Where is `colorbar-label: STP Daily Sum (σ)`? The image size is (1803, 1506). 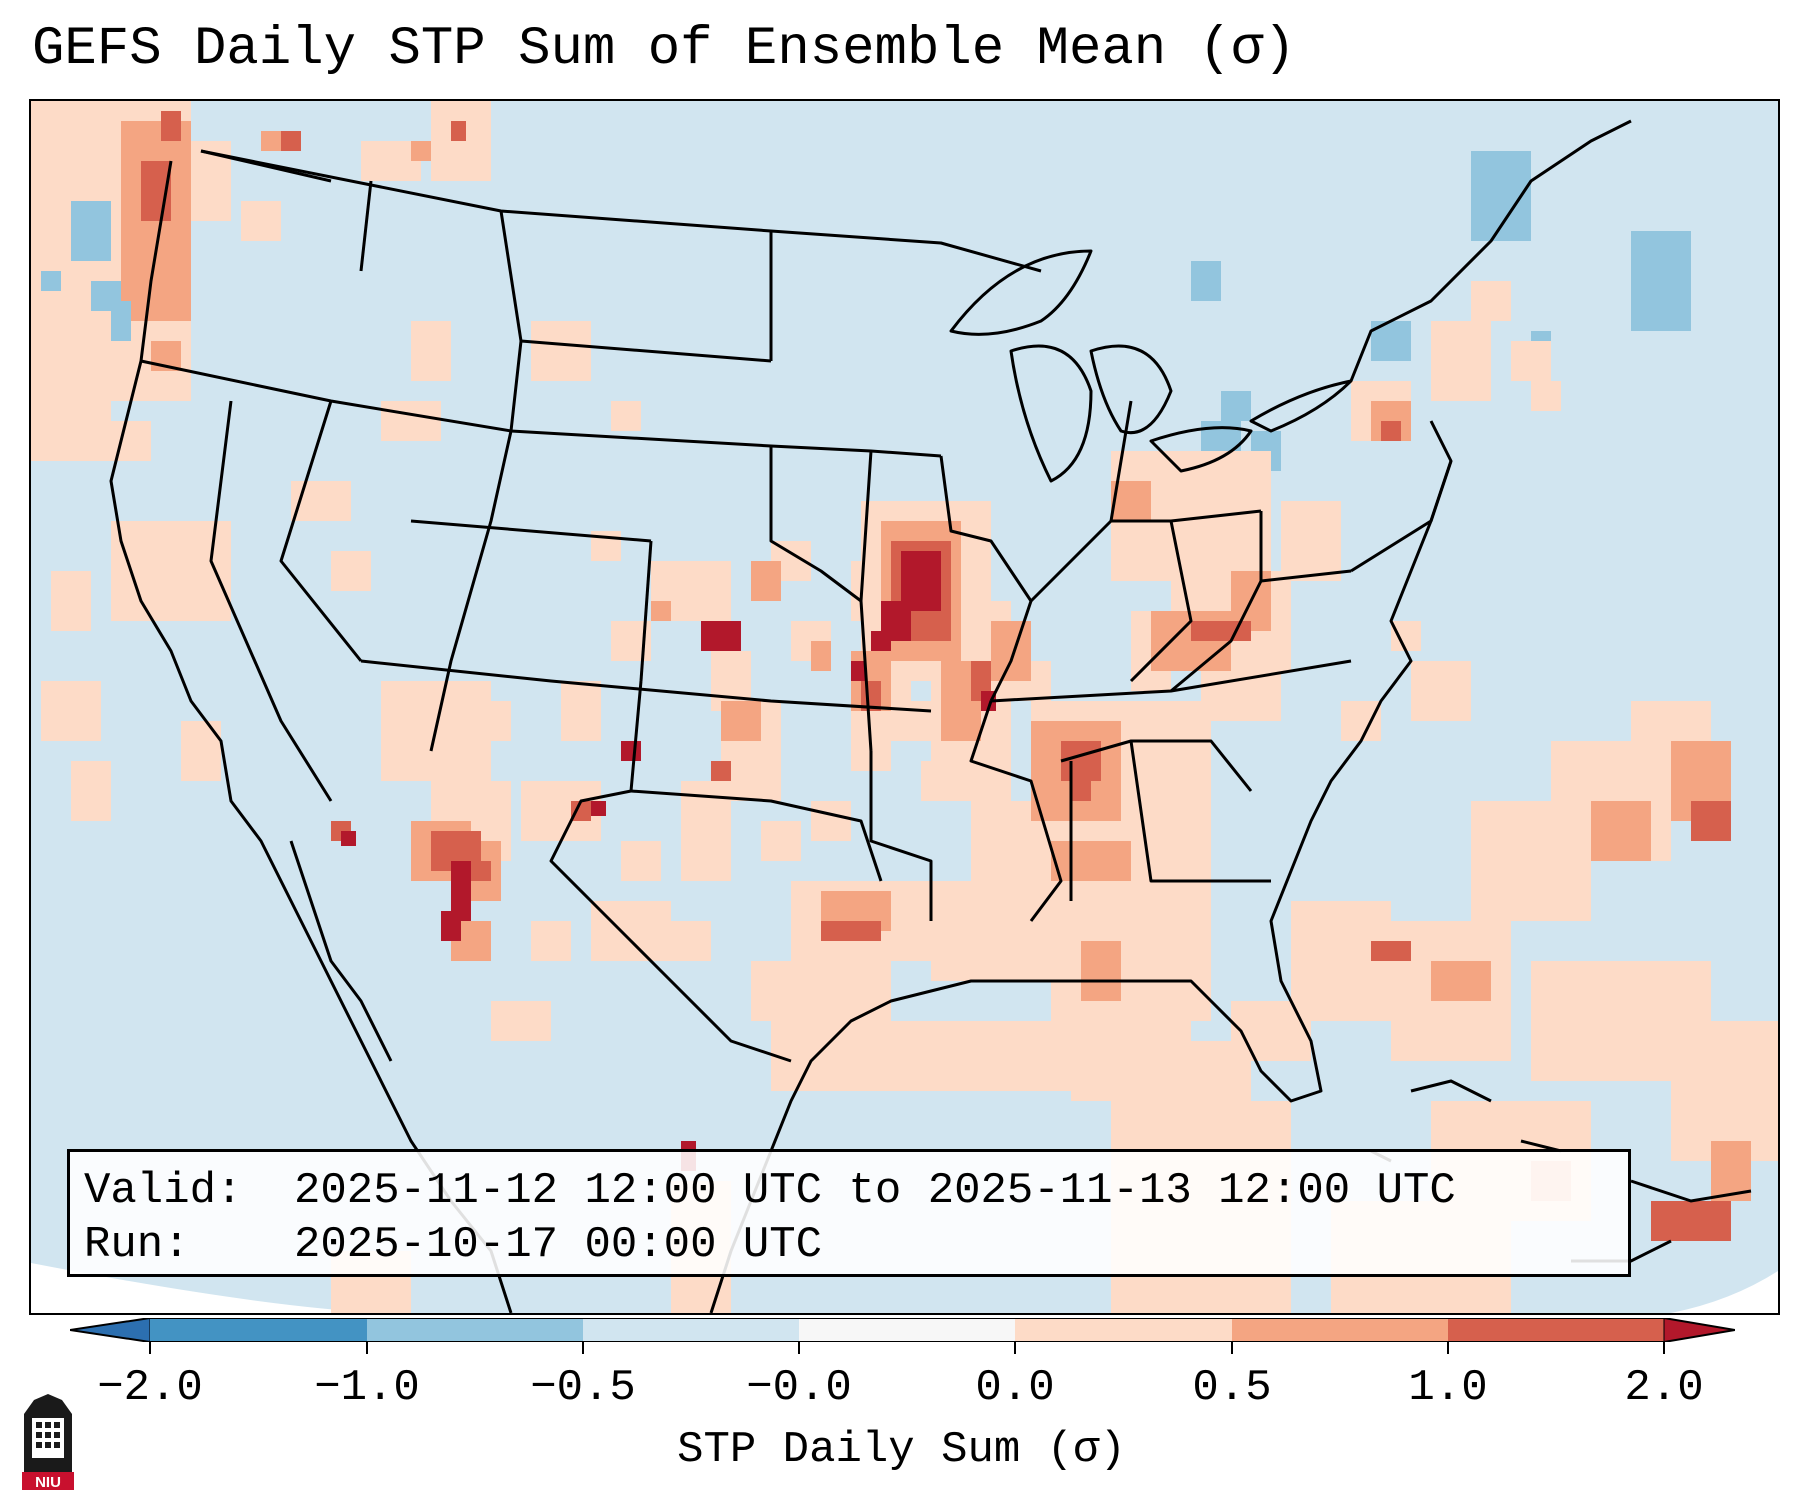
colorbar-label: STP Daily Sum (σ) is located at coordinates (901, 1450).